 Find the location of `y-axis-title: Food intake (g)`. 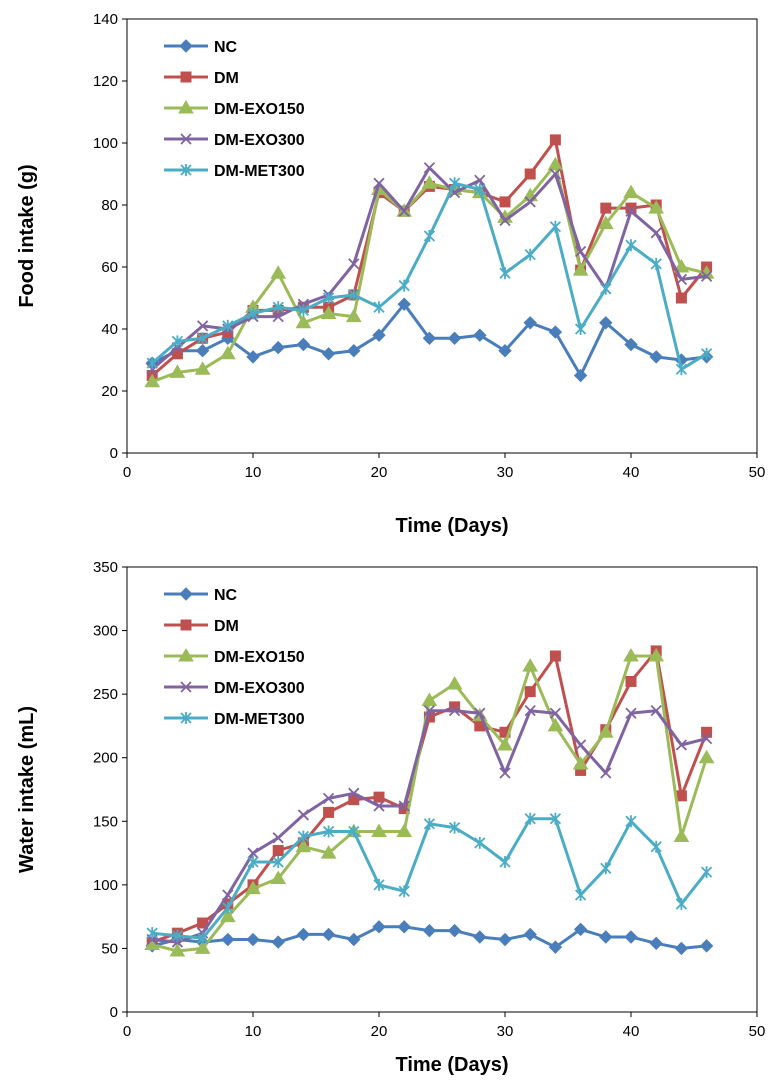

y-axis-title: Food intake (g) is located at coordinates (27, 235).